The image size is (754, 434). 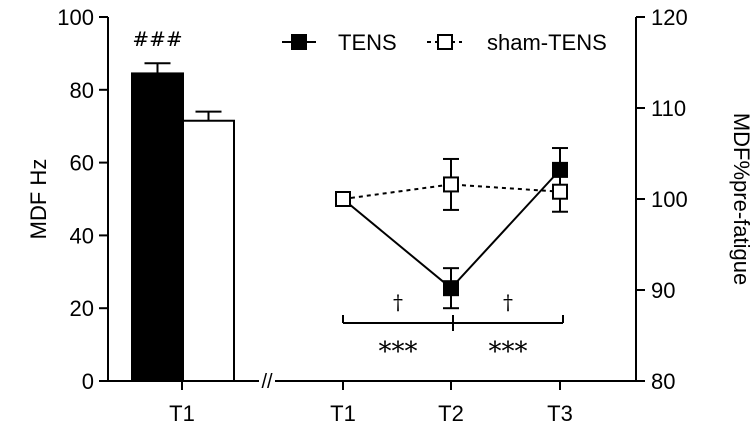 I want to click on legend-label-sham-tens: sham-TENS, so click(x=547, y=42).